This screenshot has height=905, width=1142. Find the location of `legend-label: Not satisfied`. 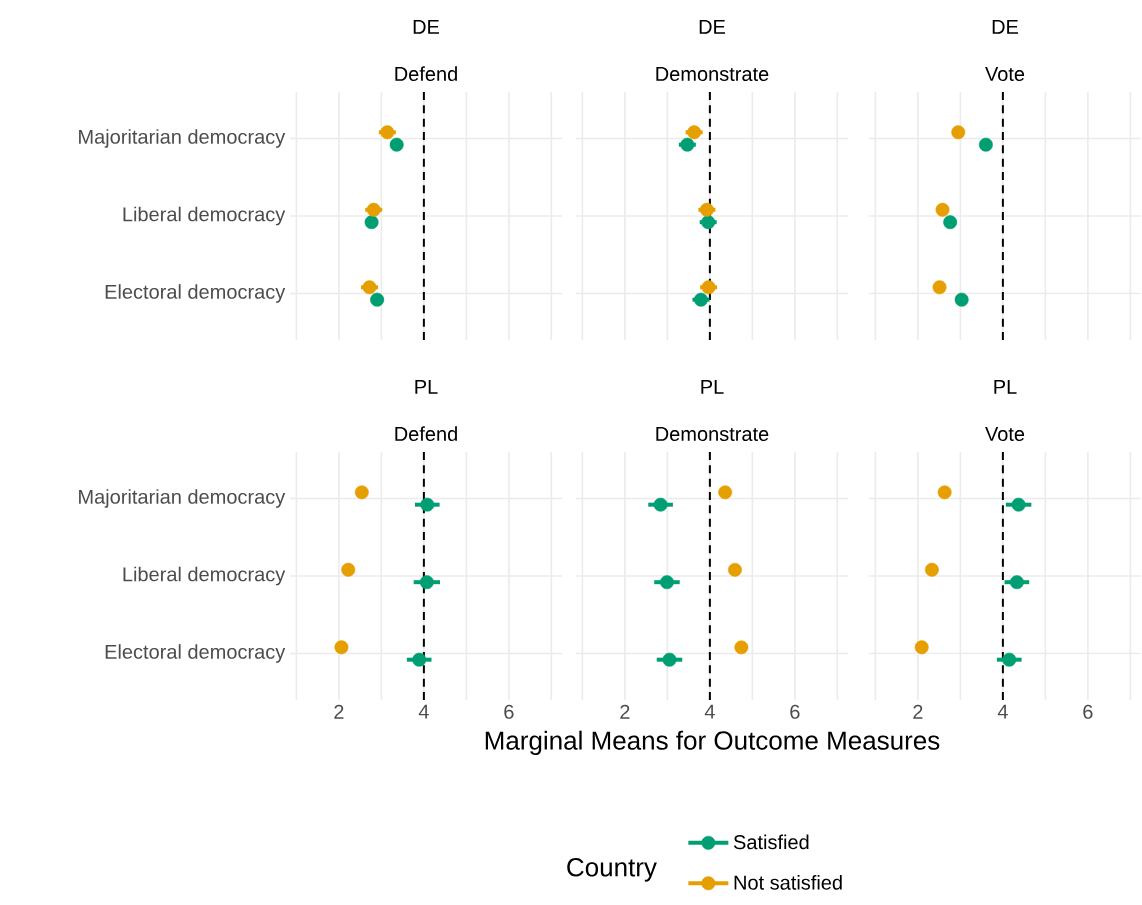

legend-label: Not satisfied is located at coordinates (788, 882).